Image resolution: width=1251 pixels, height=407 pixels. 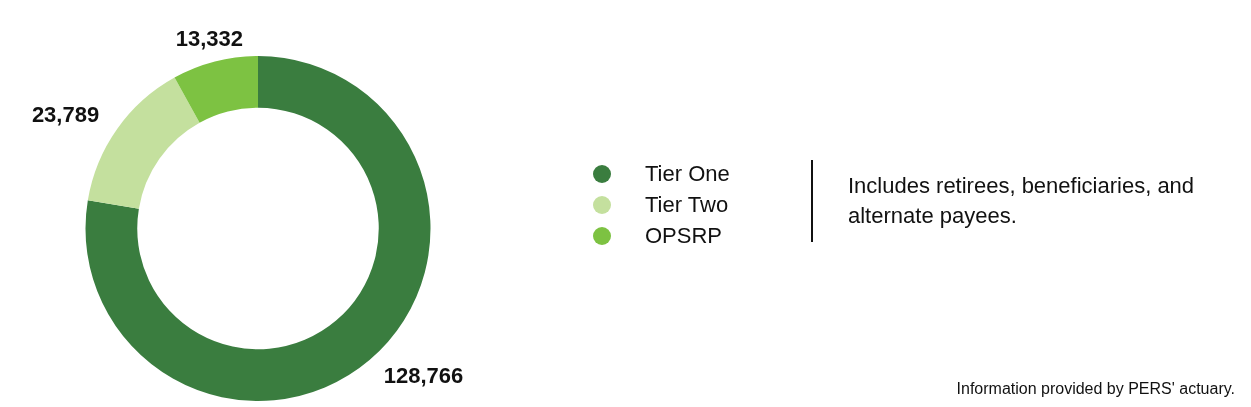 I want to click on data-label: 13,332, so click(x=209, y=39).